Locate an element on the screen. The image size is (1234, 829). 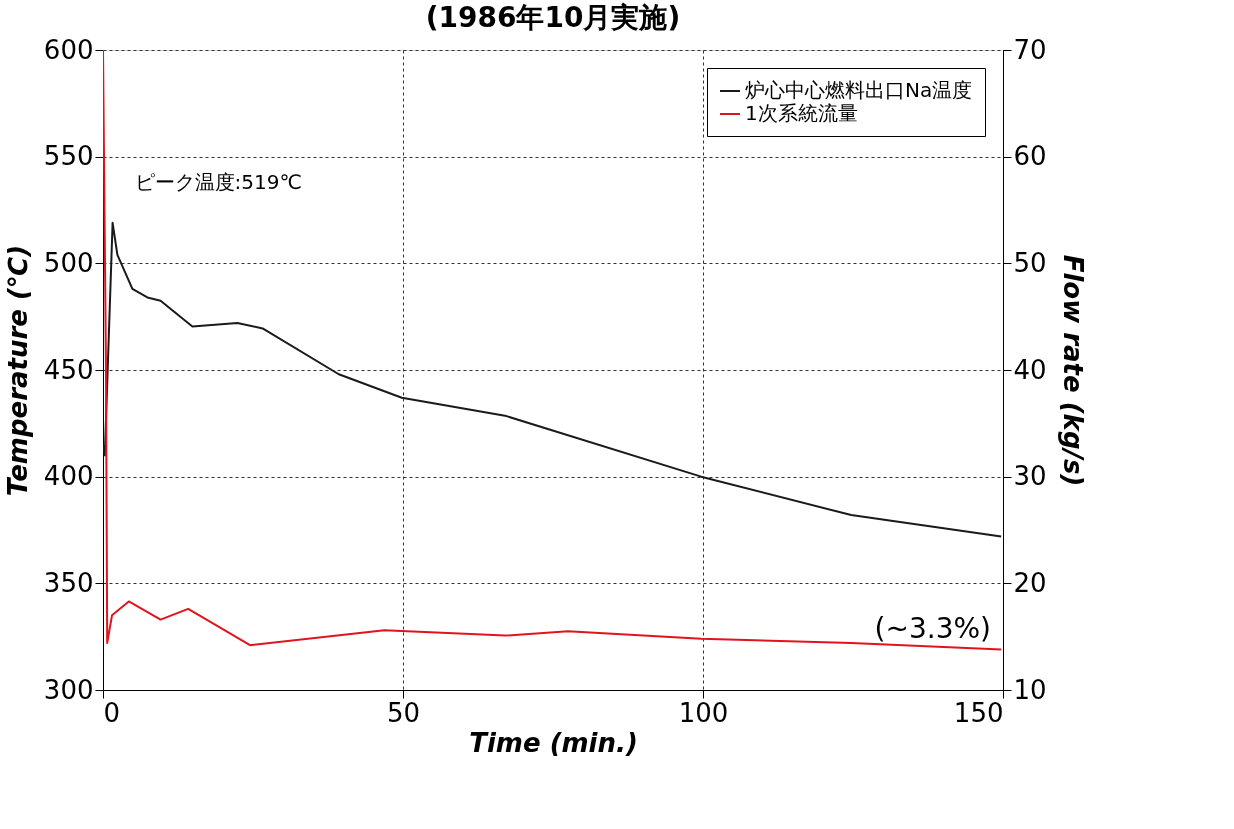
x-tick-label: 50 is located at coordinates (403, 712).